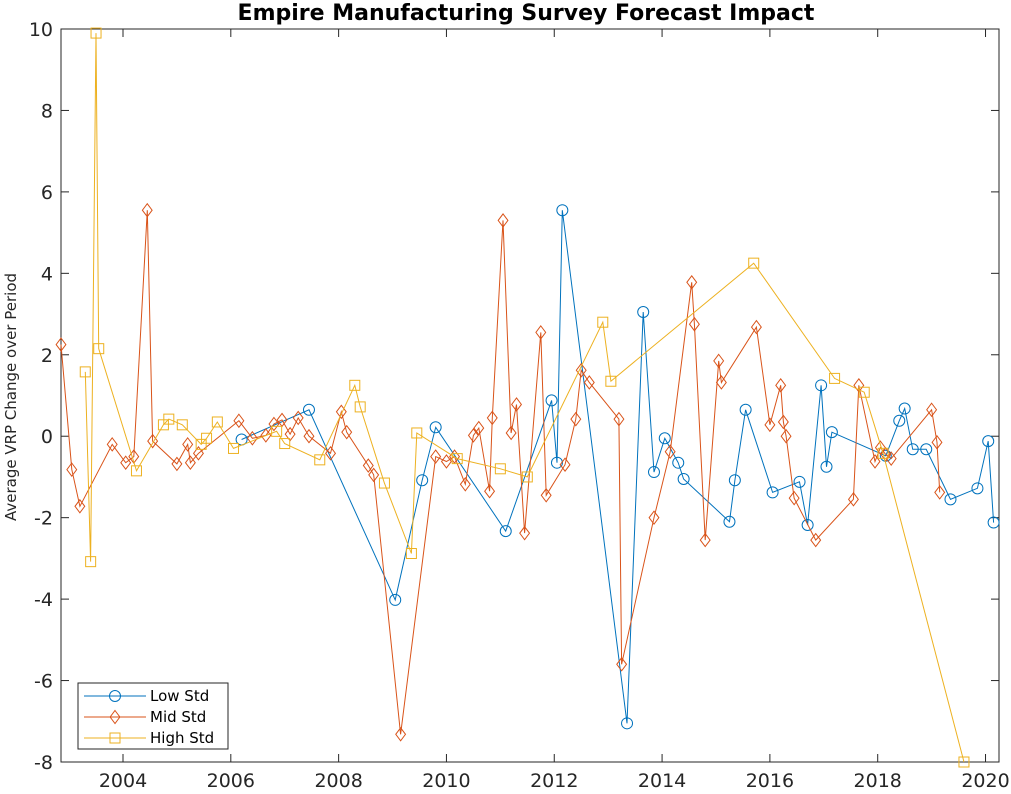 The height and width of the screenshot is (794, 1011). Describe the element at coordinates (43, 763) in the screenshot. I see `y-tick-label: -8` at that location.